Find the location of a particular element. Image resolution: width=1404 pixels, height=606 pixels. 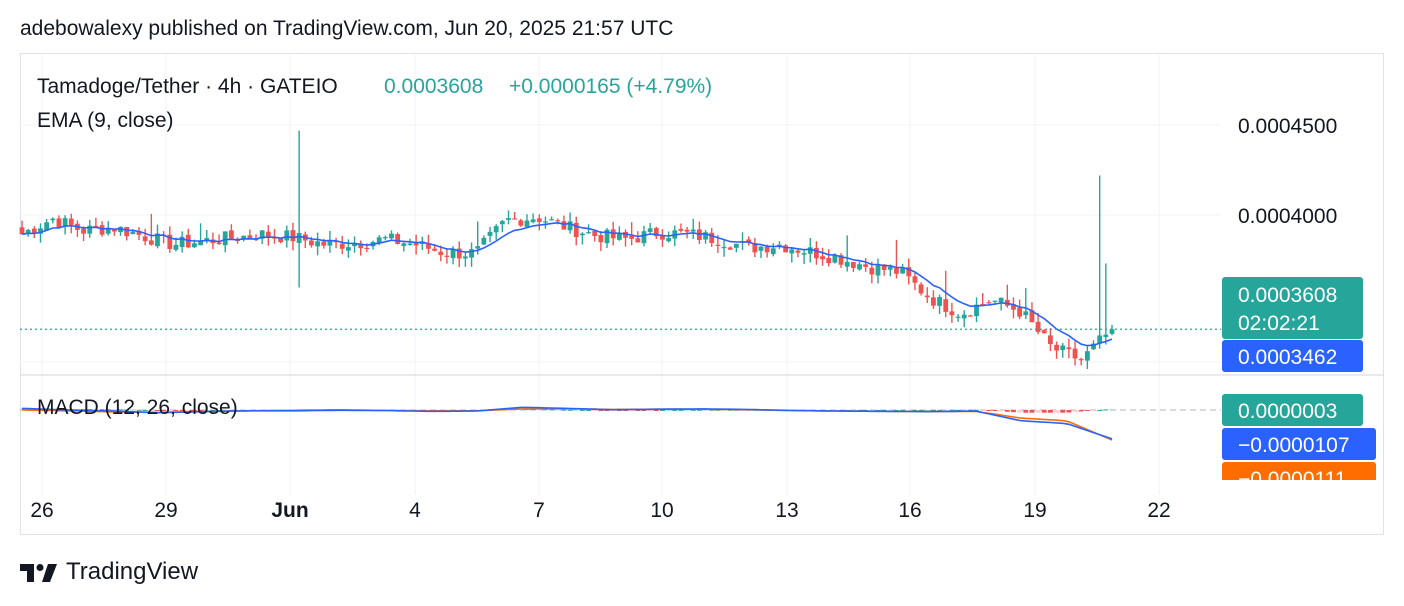

macd-hist-label: 0.0000003 is located at coordinates (1287, 411).